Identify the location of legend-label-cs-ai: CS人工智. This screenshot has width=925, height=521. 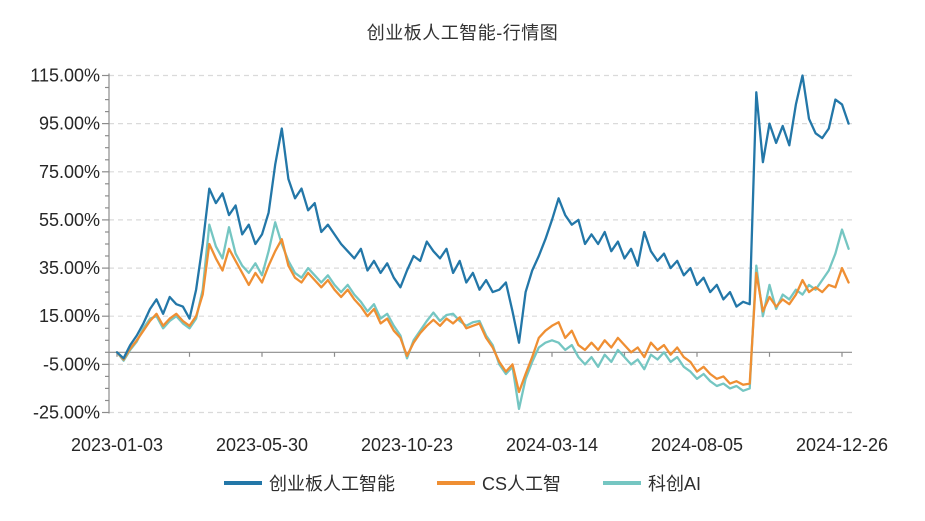
(521, 484).